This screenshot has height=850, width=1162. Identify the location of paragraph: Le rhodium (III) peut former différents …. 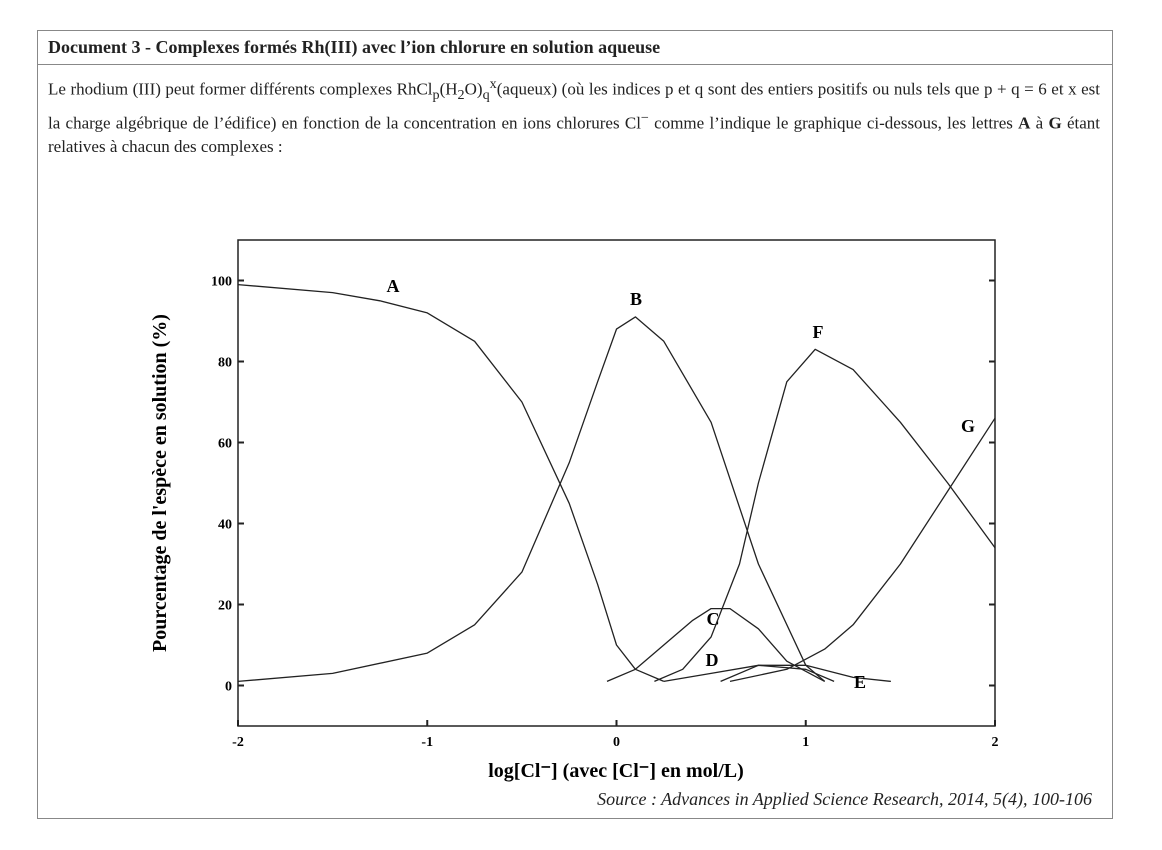
(575, 111).